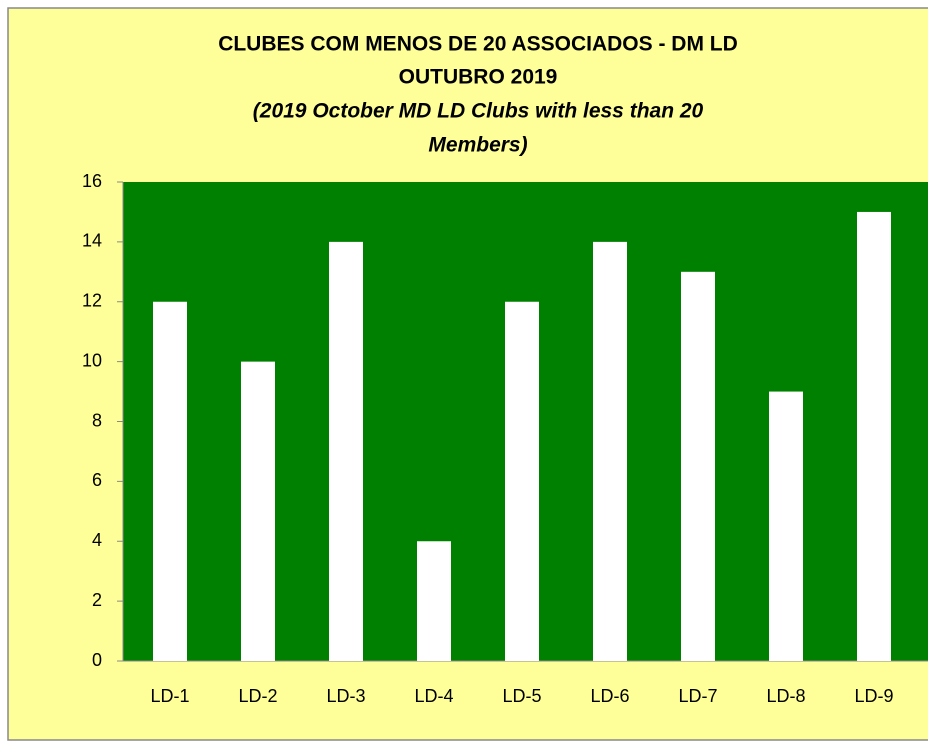 The image size is (928, 747). Describe the element at coordinates (97, 600) in the screenshot. I see `y-tick-label: 2` at that location.